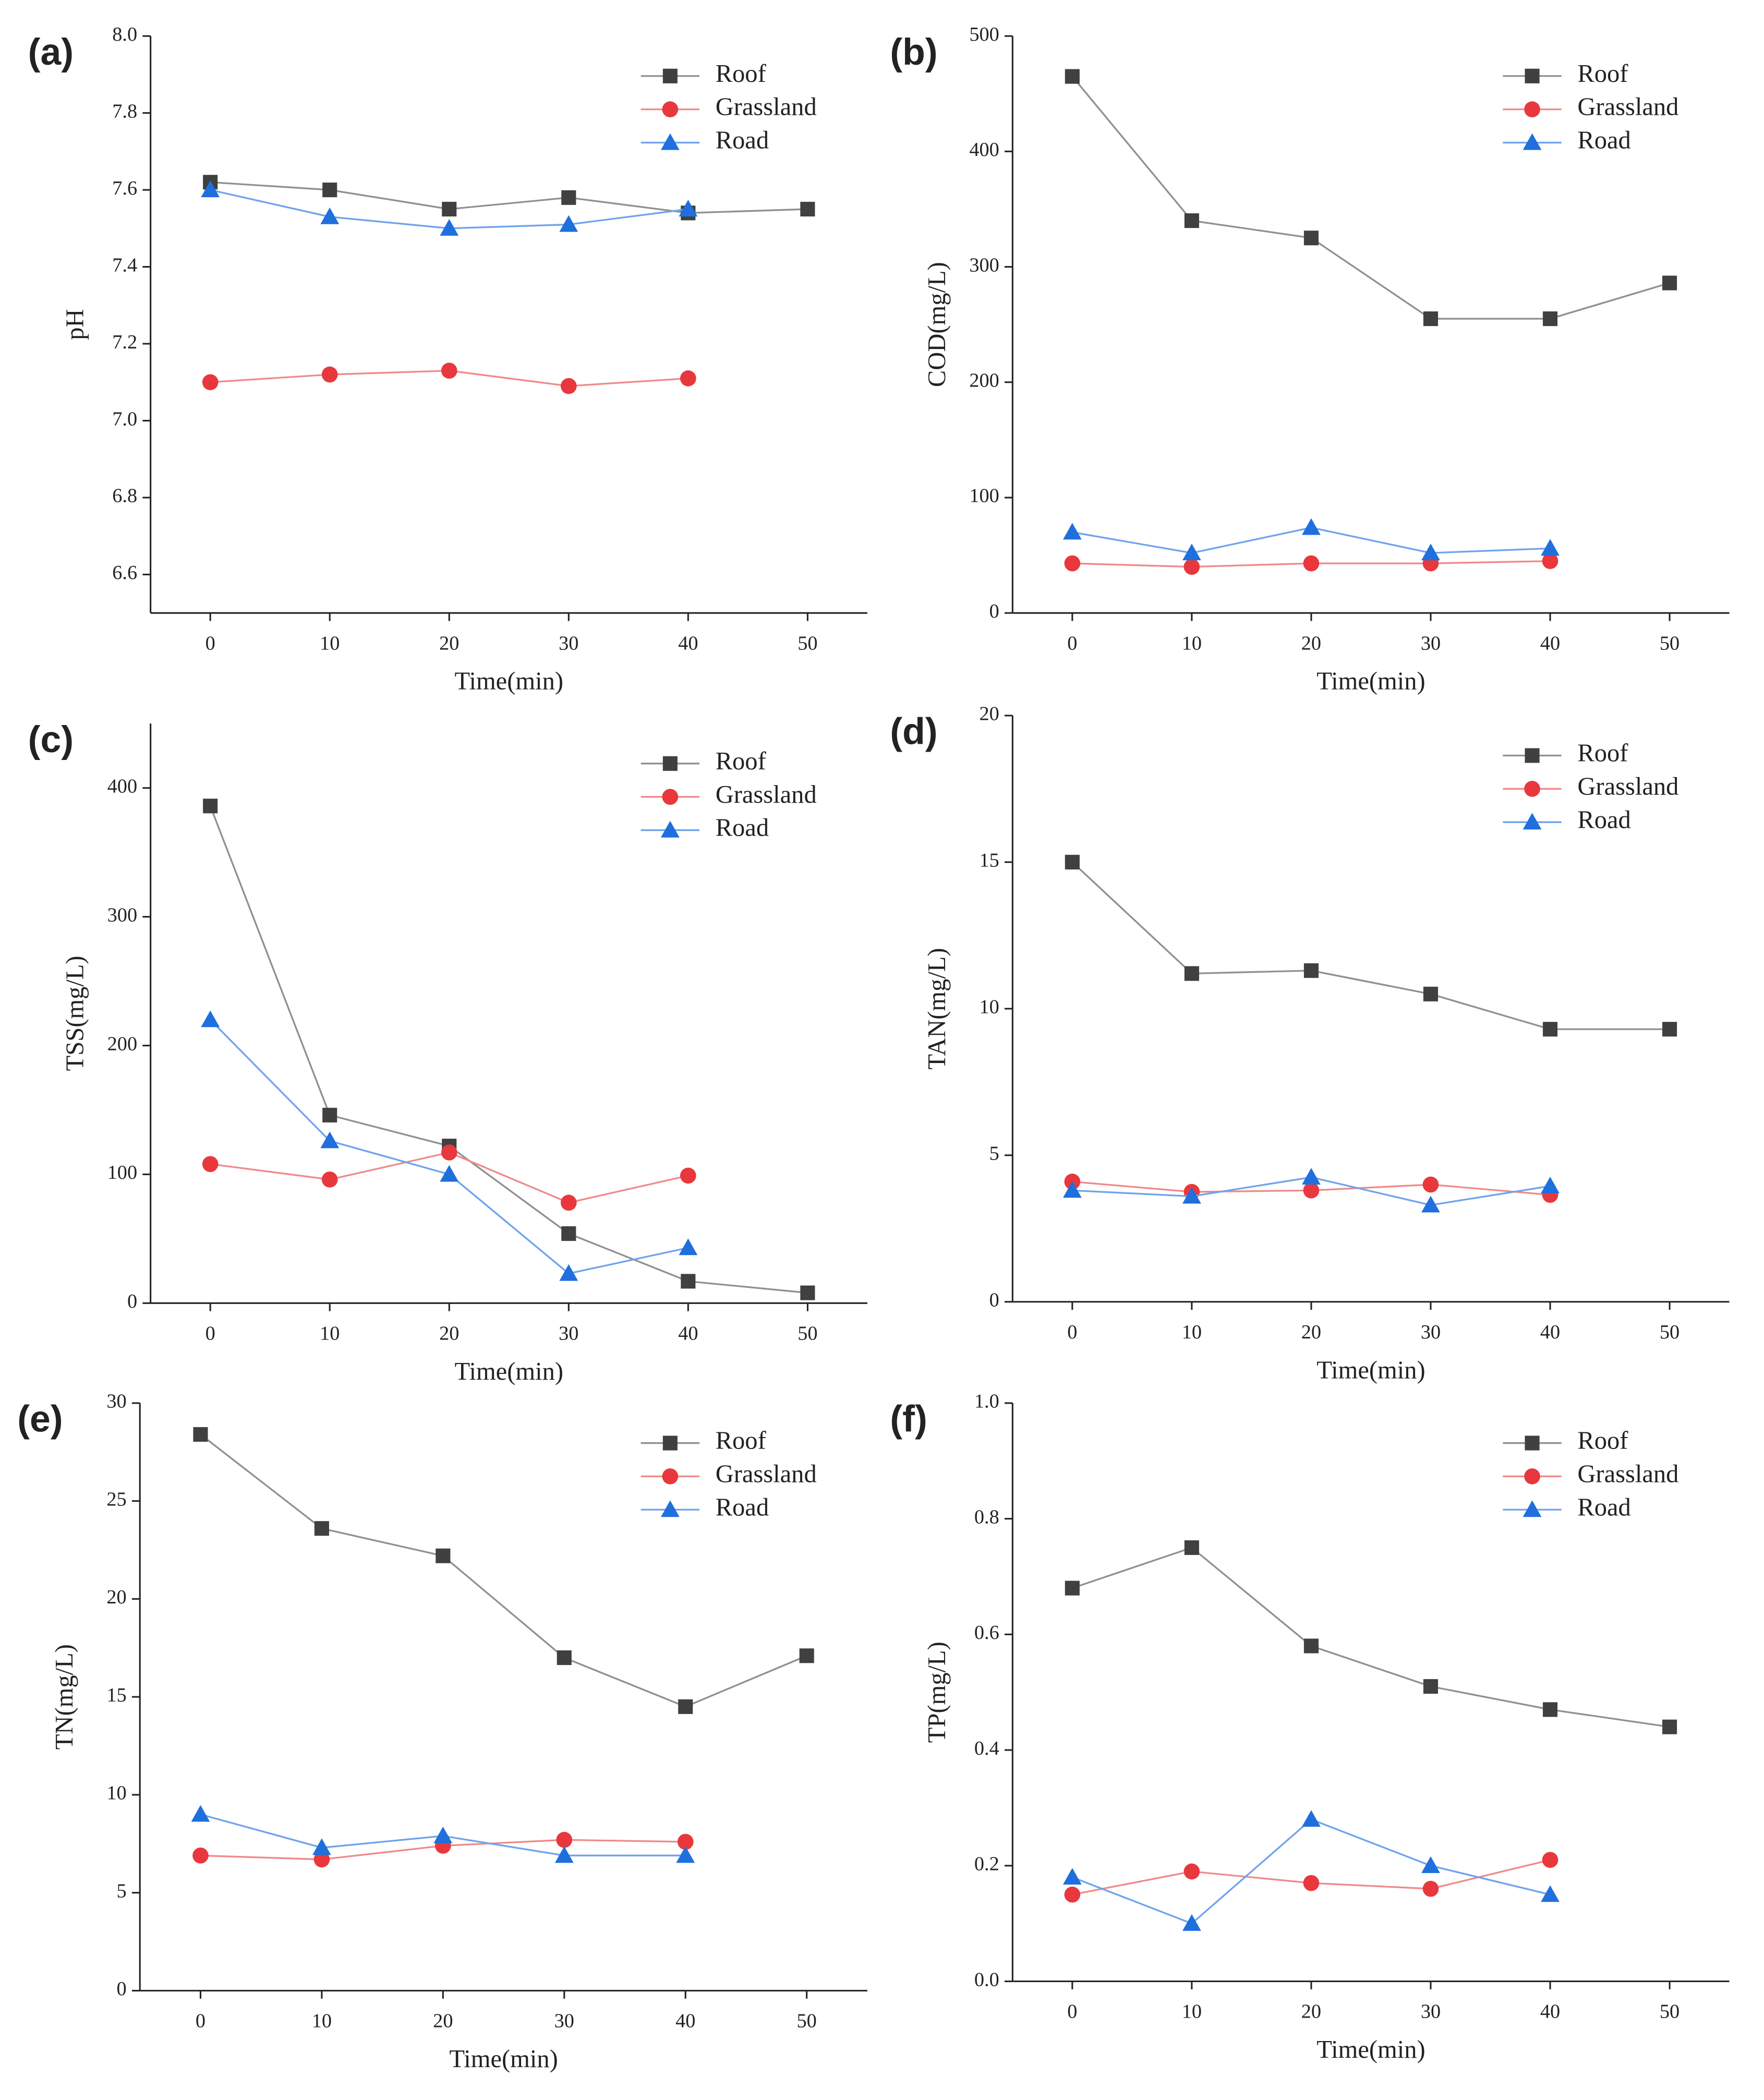  Describe the element at coordinates (1370, 681) in the screenshot. I see `x-axis-label: Time(min)` at that location.